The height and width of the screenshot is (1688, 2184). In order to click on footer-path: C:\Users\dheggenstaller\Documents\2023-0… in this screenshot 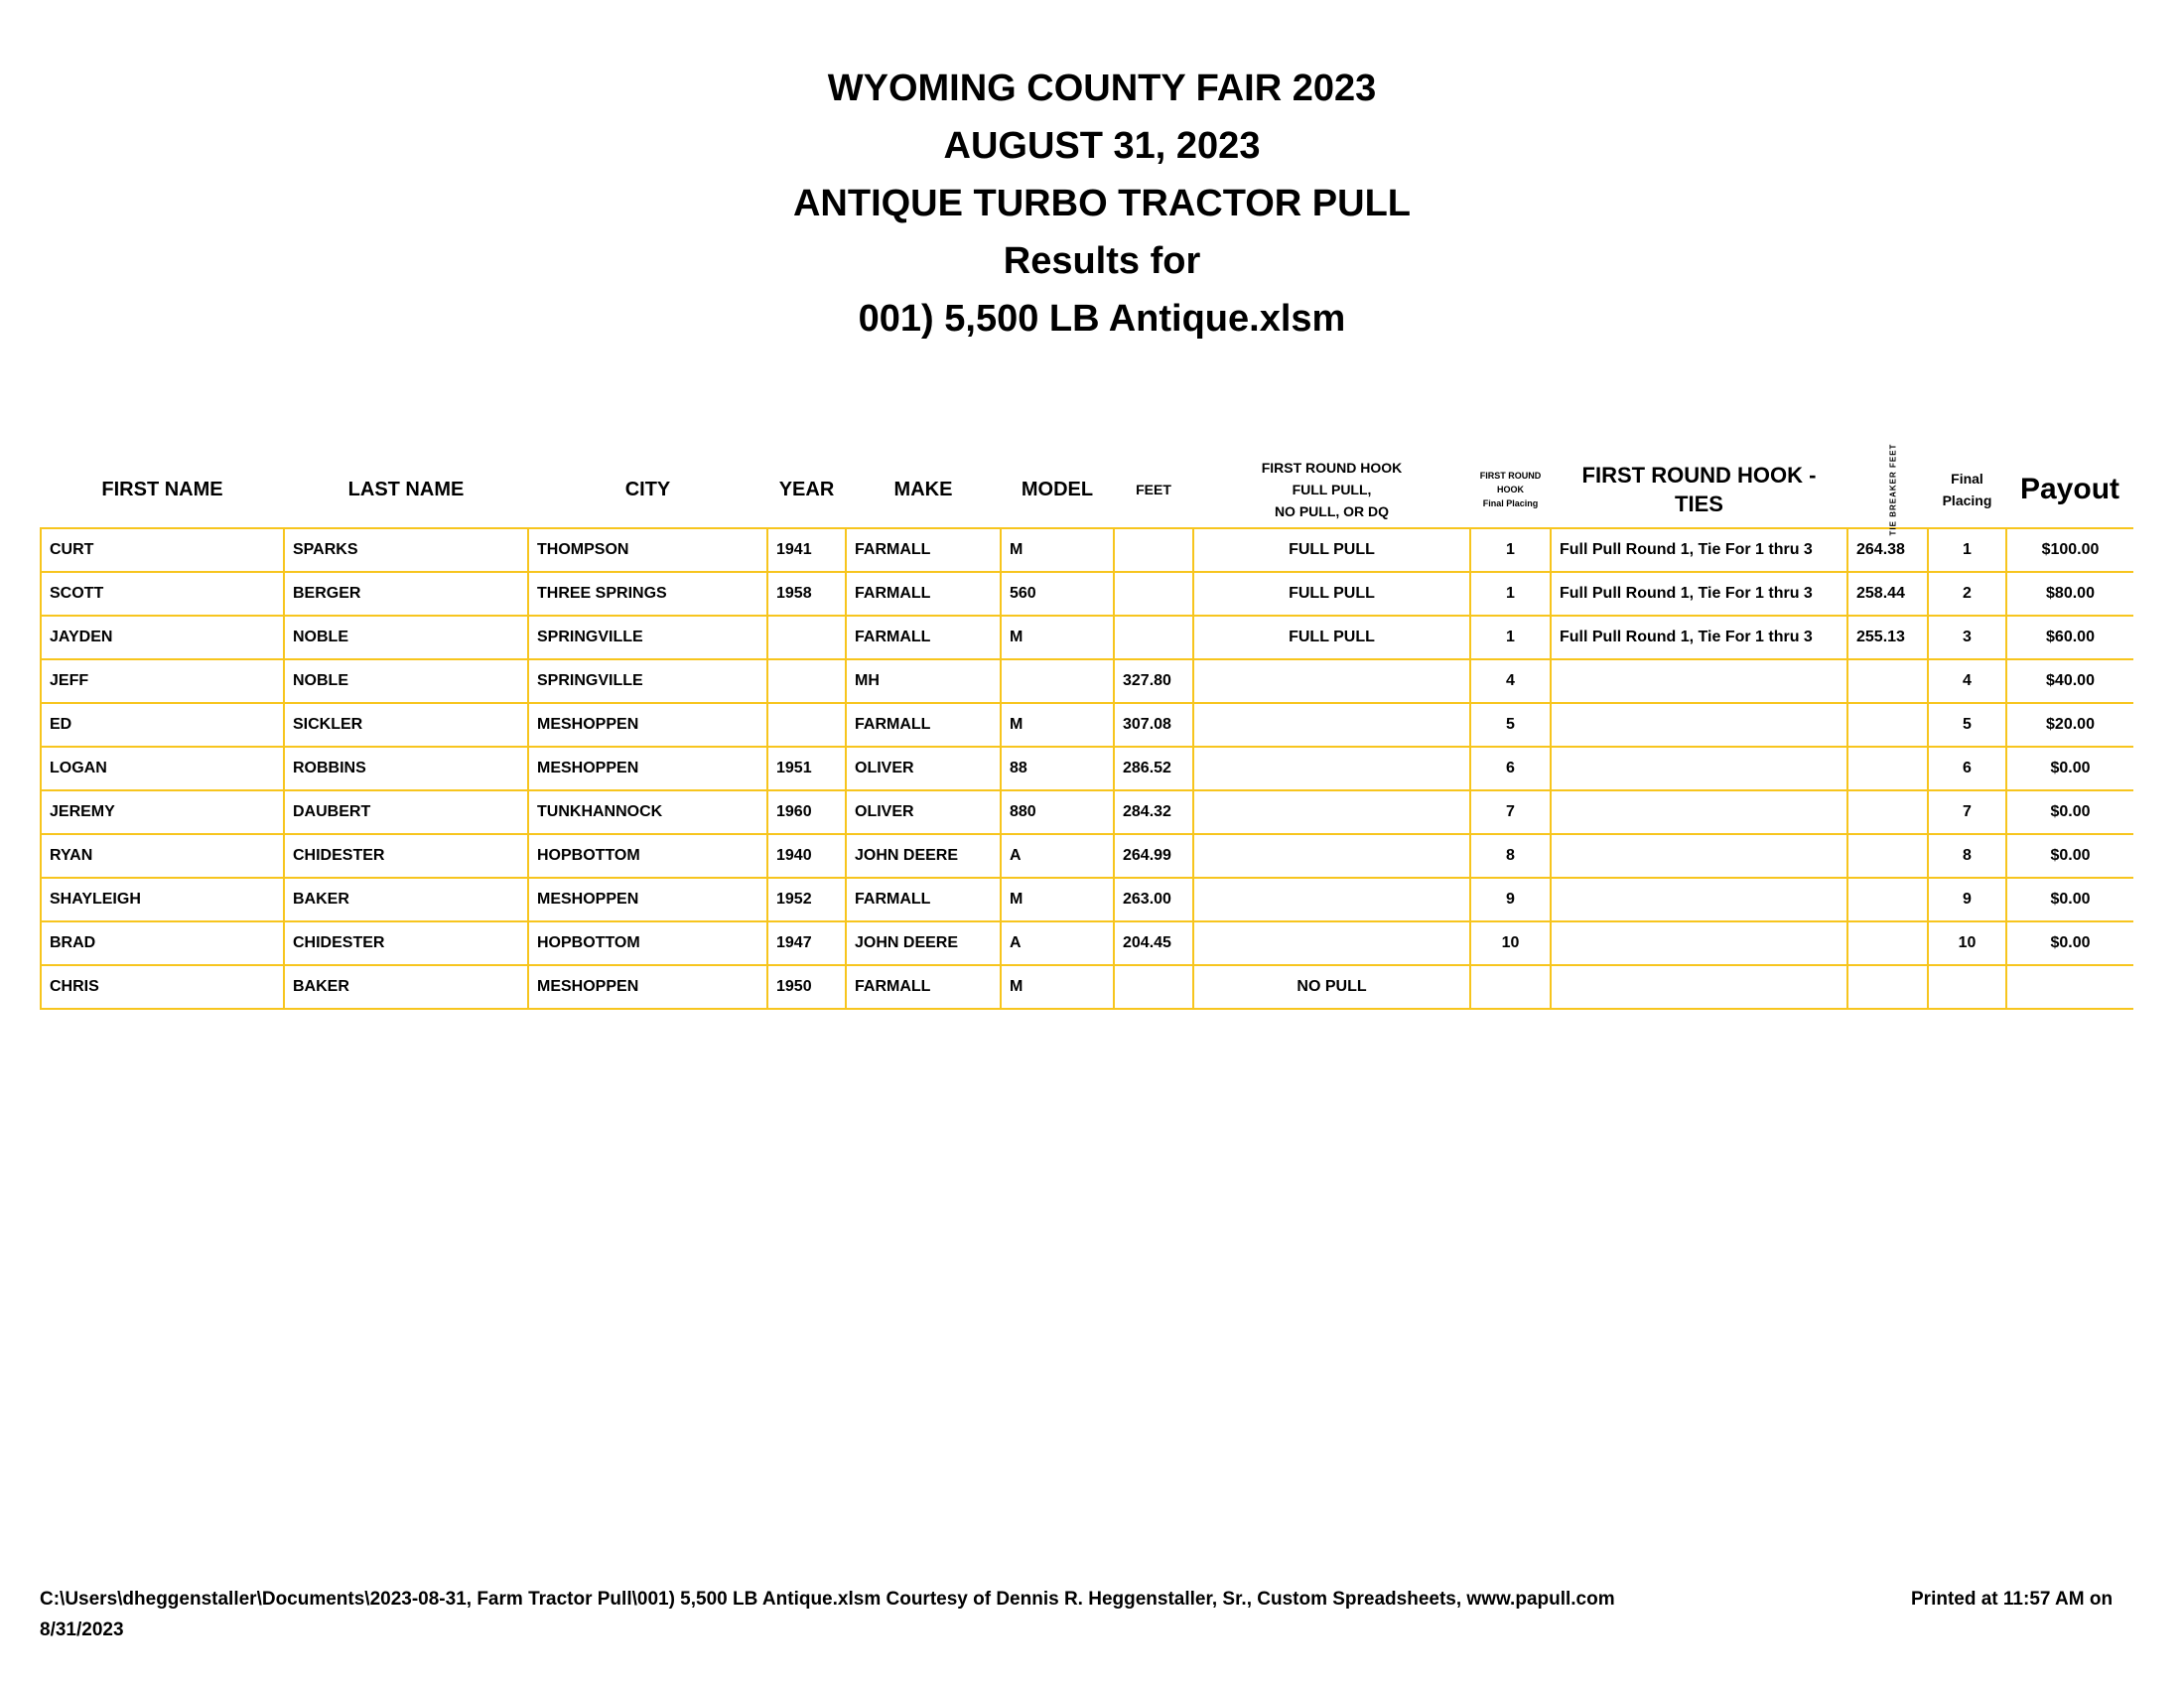, I will do `click(827, 1599)`.